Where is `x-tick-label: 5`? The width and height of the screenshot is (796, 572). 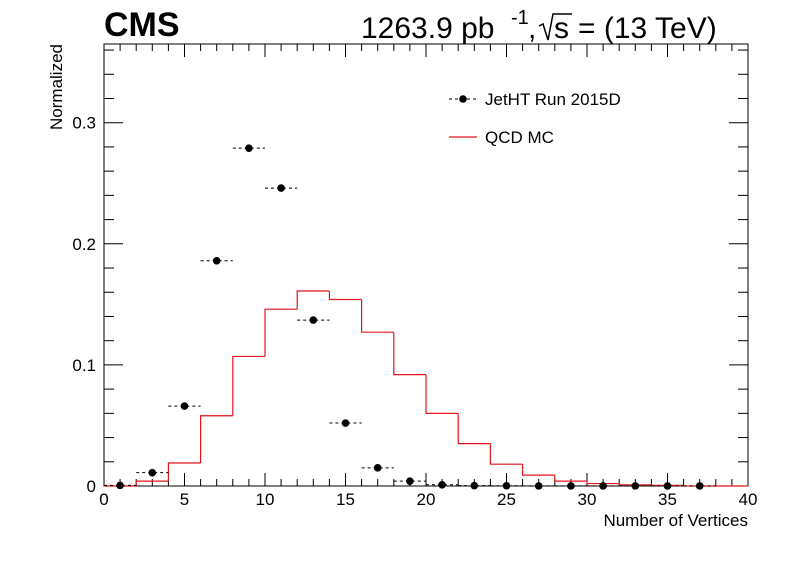
x-tick-label: 5 is located at coordinates (184, 499).